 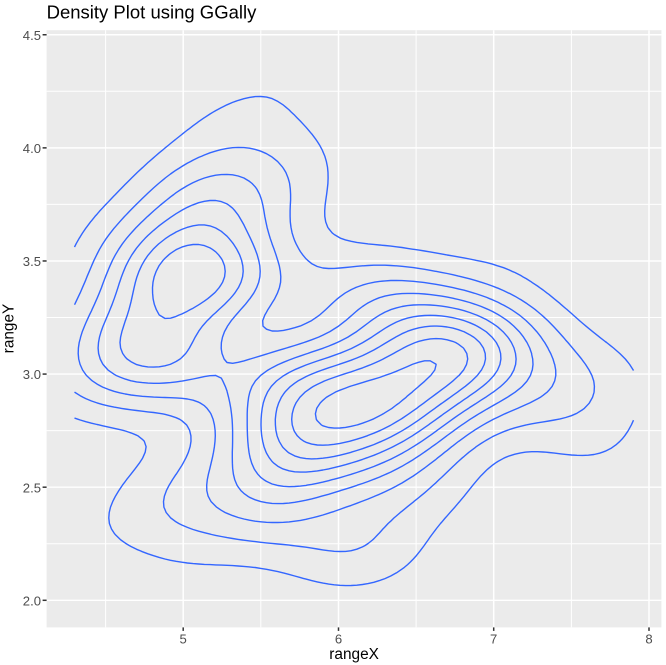 I want to click on svg-text: 3.0, so click(x=32, y=374).